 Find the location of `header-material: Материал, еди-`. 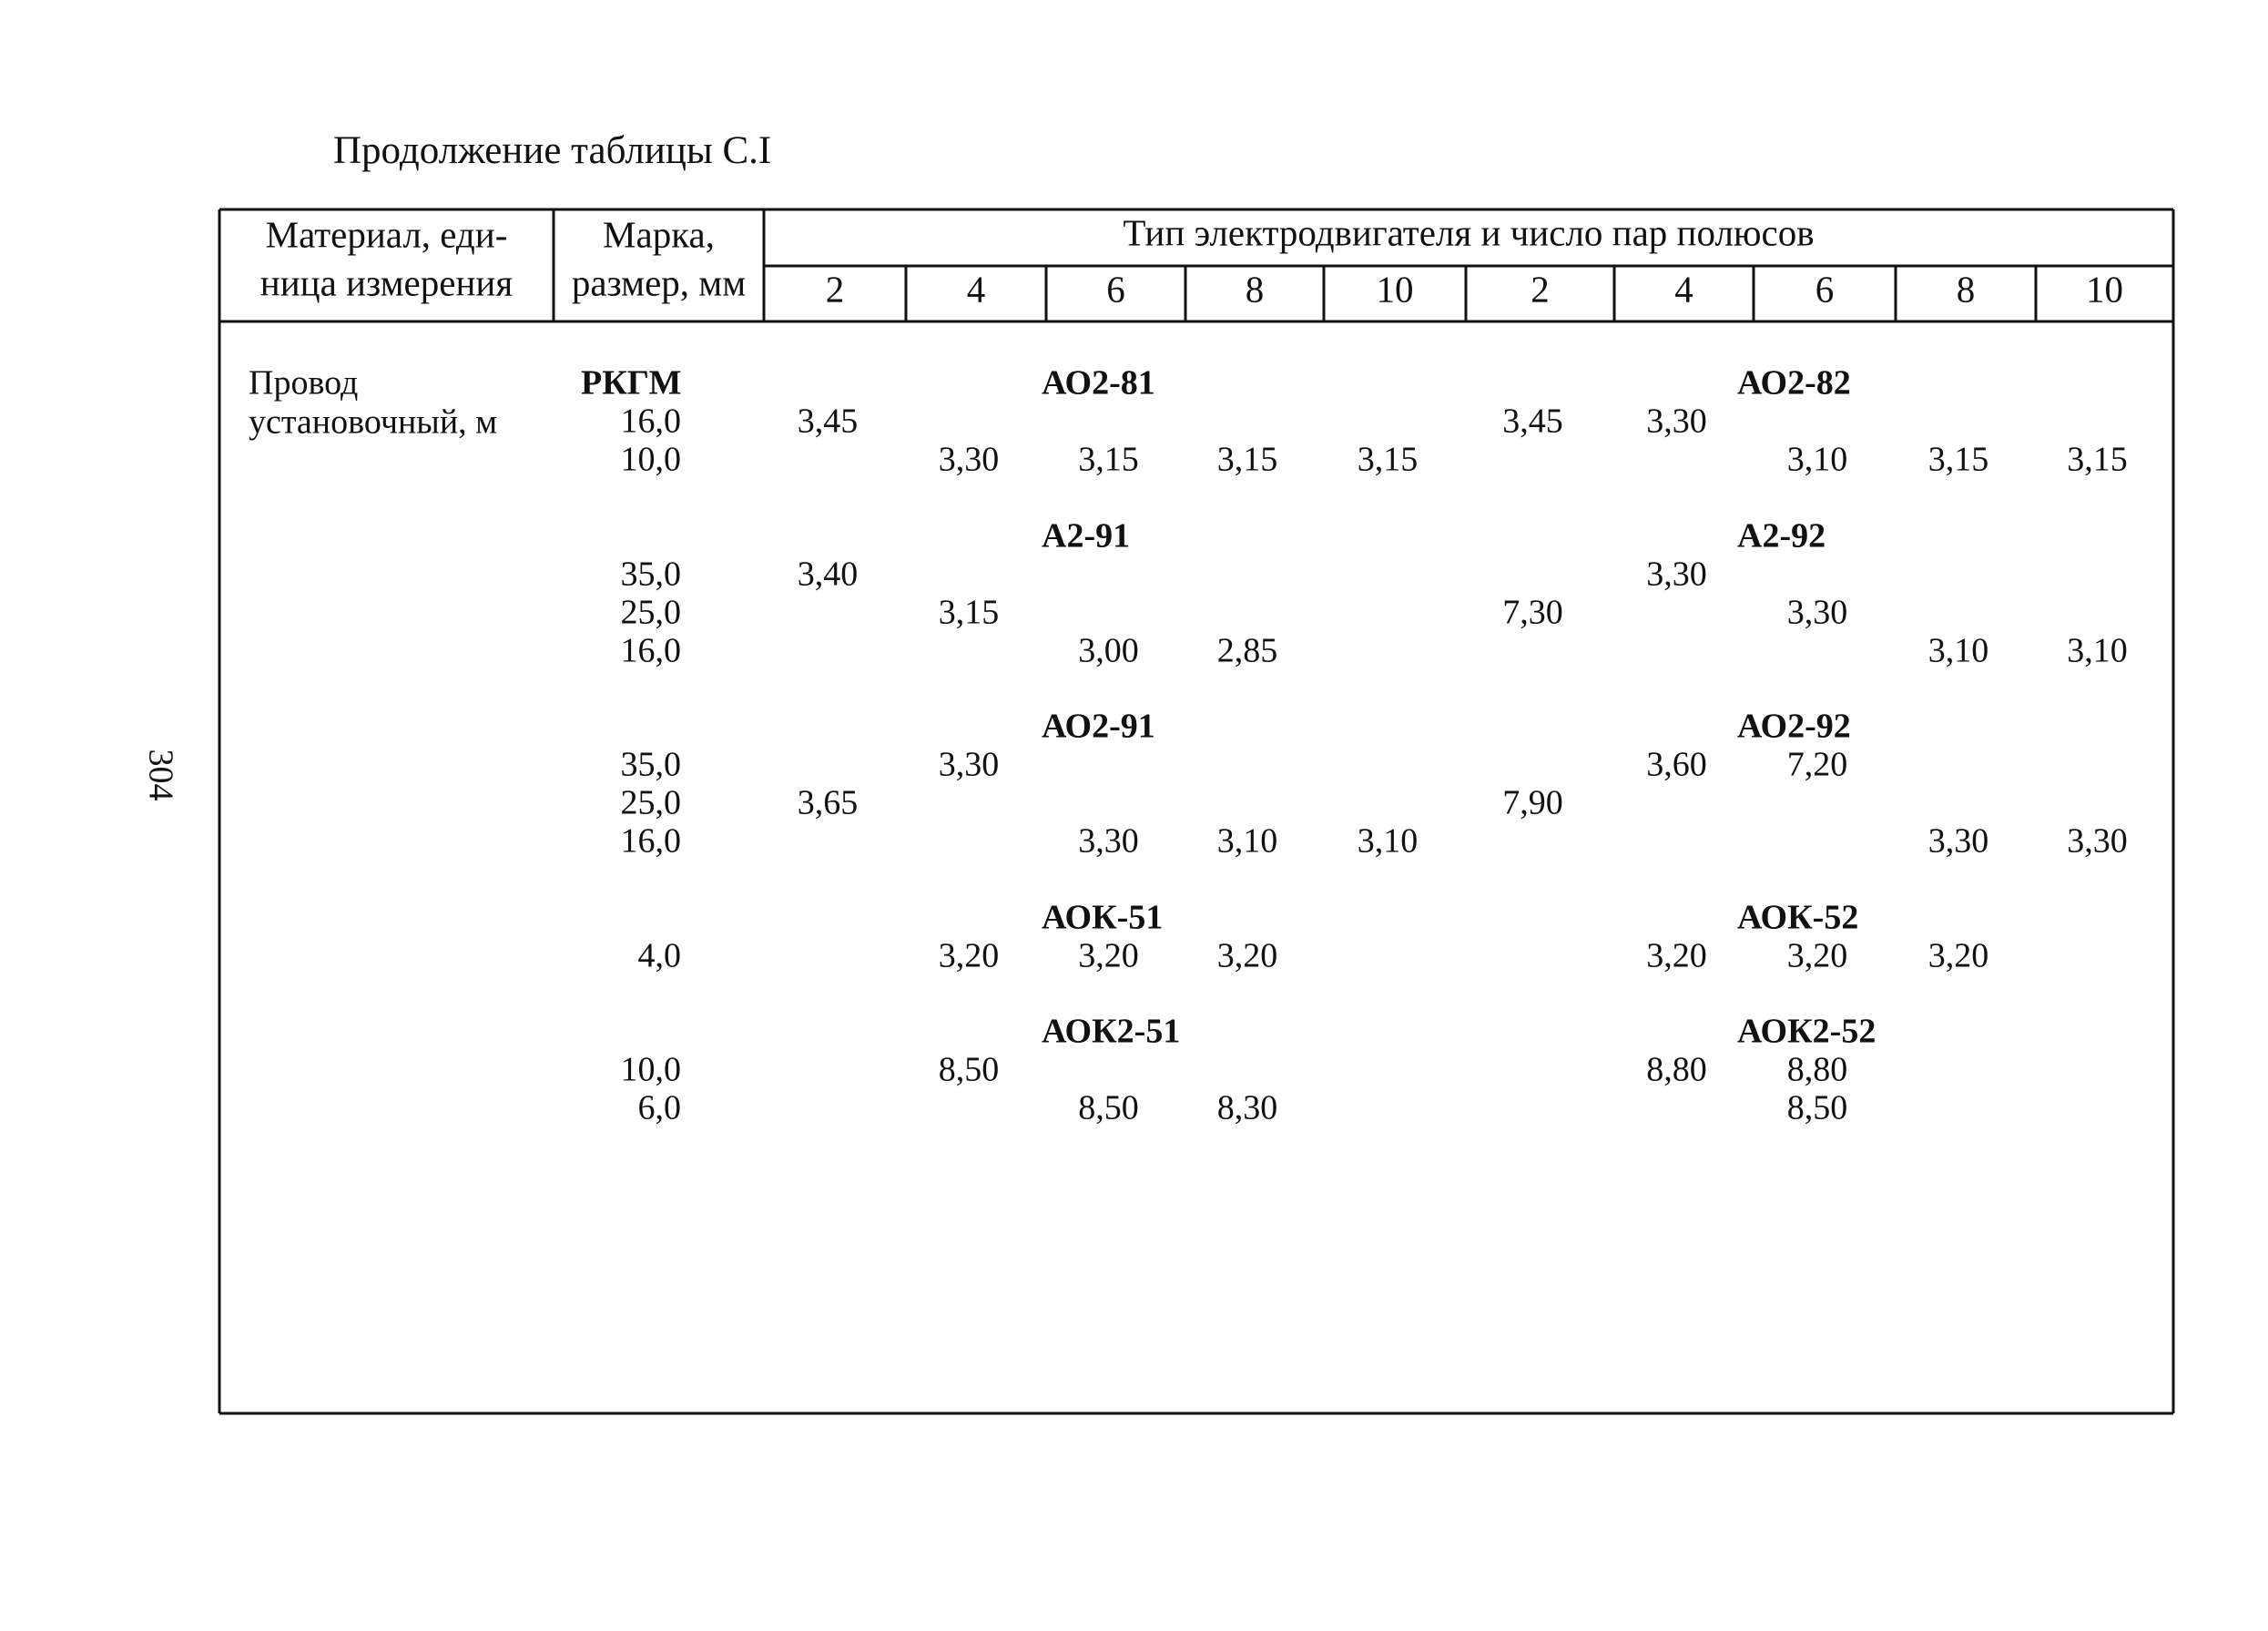

header-material: Материал, еди- is located at coordinates (387, 234).